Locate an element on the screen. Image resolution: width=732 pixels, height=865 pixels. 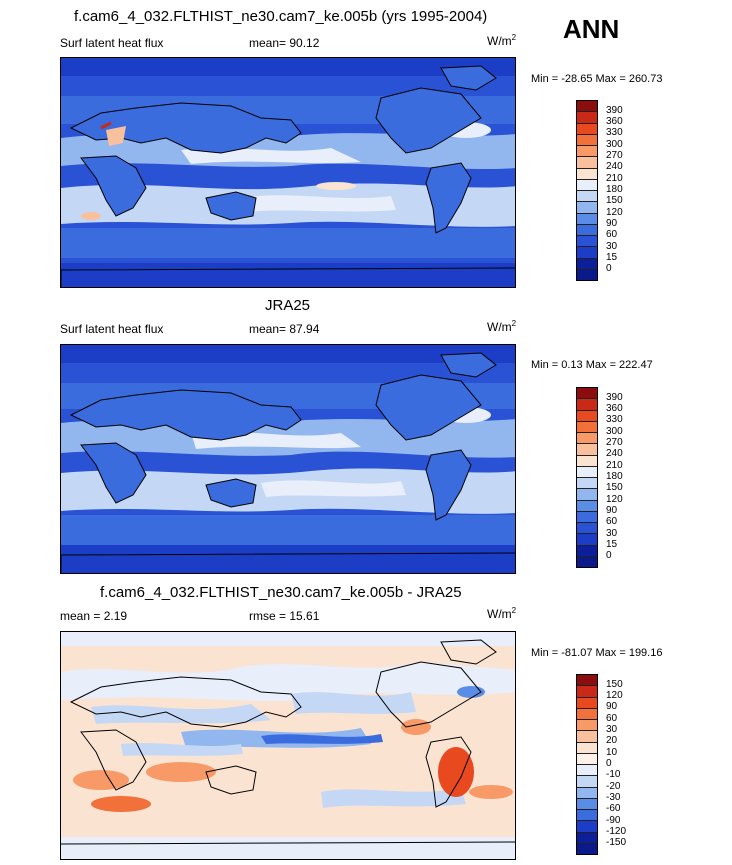
cbar1-tick: 240 is located at coordinates (614, 166).